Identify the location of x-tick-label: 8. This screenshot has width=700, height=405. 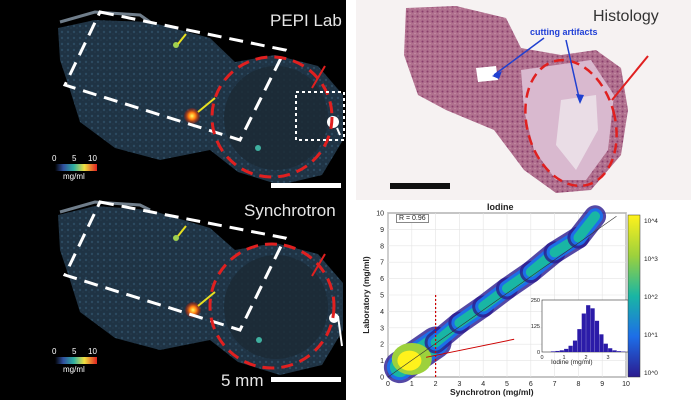
(578, 384).